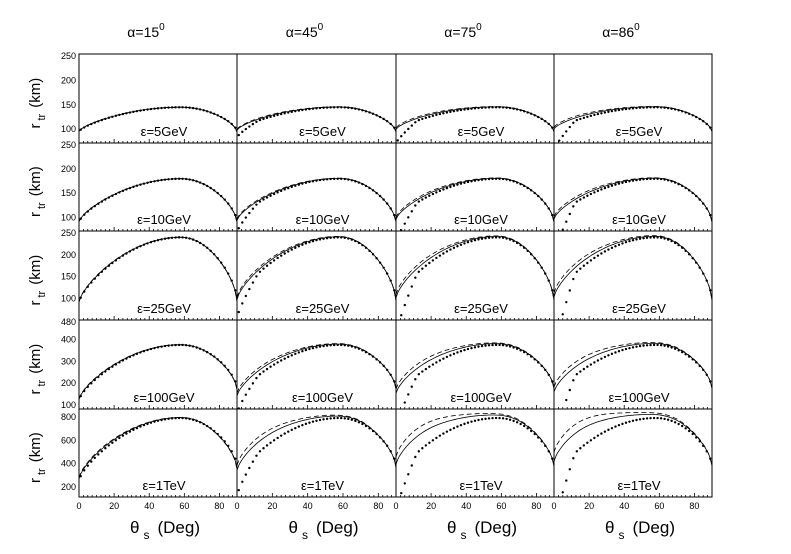 The height and width of the screenshot is (554, 791). I want to click on x-tick-label: 60, so click(659, 506).